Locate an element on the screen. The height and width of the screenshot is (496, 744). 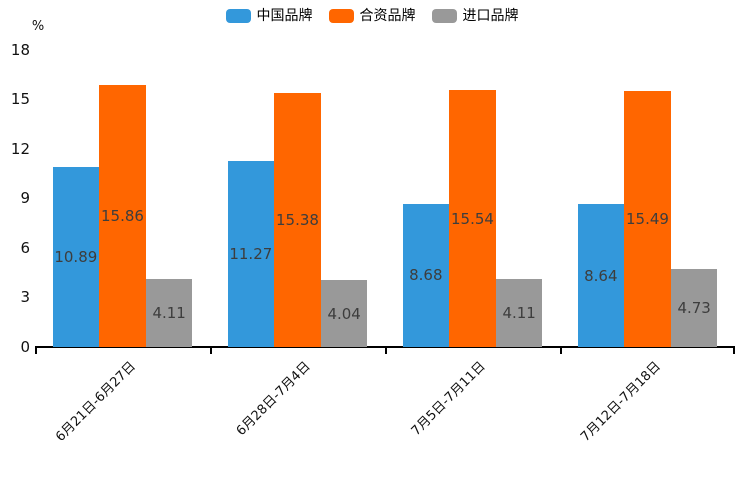
bar-合资品牌-6月28日-7月4日 is located at coordinates (297, 219).